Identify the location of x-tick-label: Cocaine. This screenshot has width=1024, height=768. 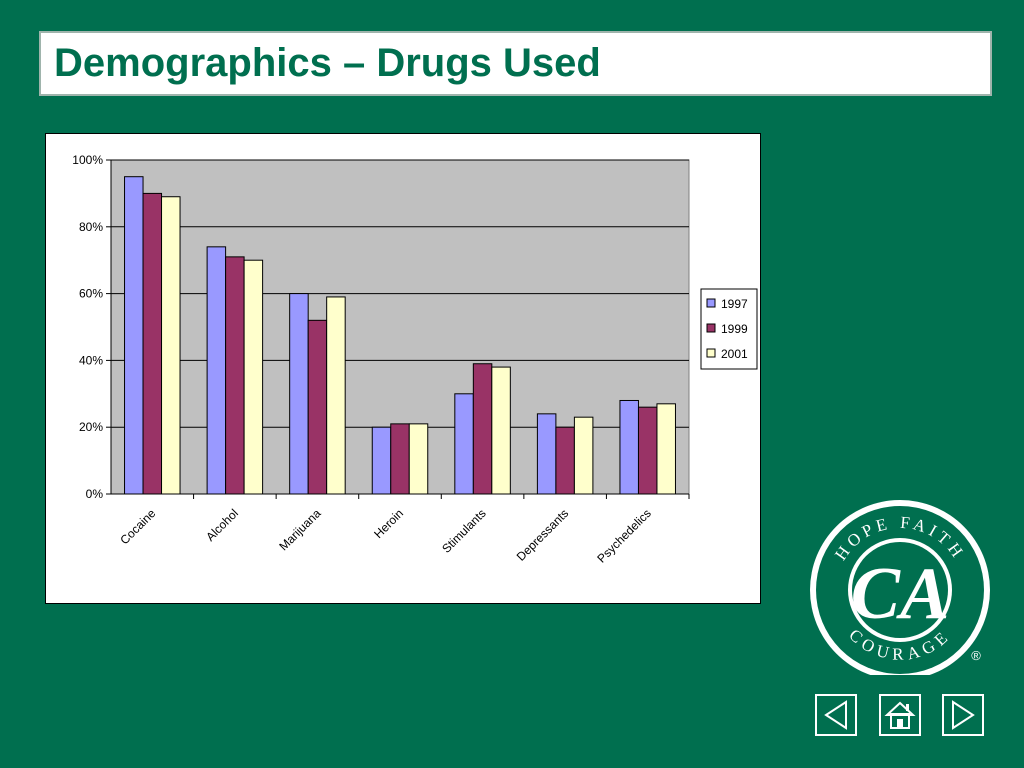
(137, 526).